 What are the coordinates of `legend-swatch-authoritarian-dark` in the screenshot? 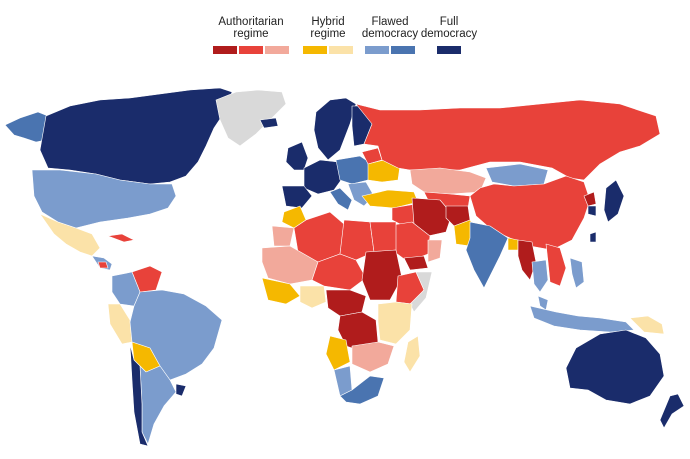 It's located at (225, 50).